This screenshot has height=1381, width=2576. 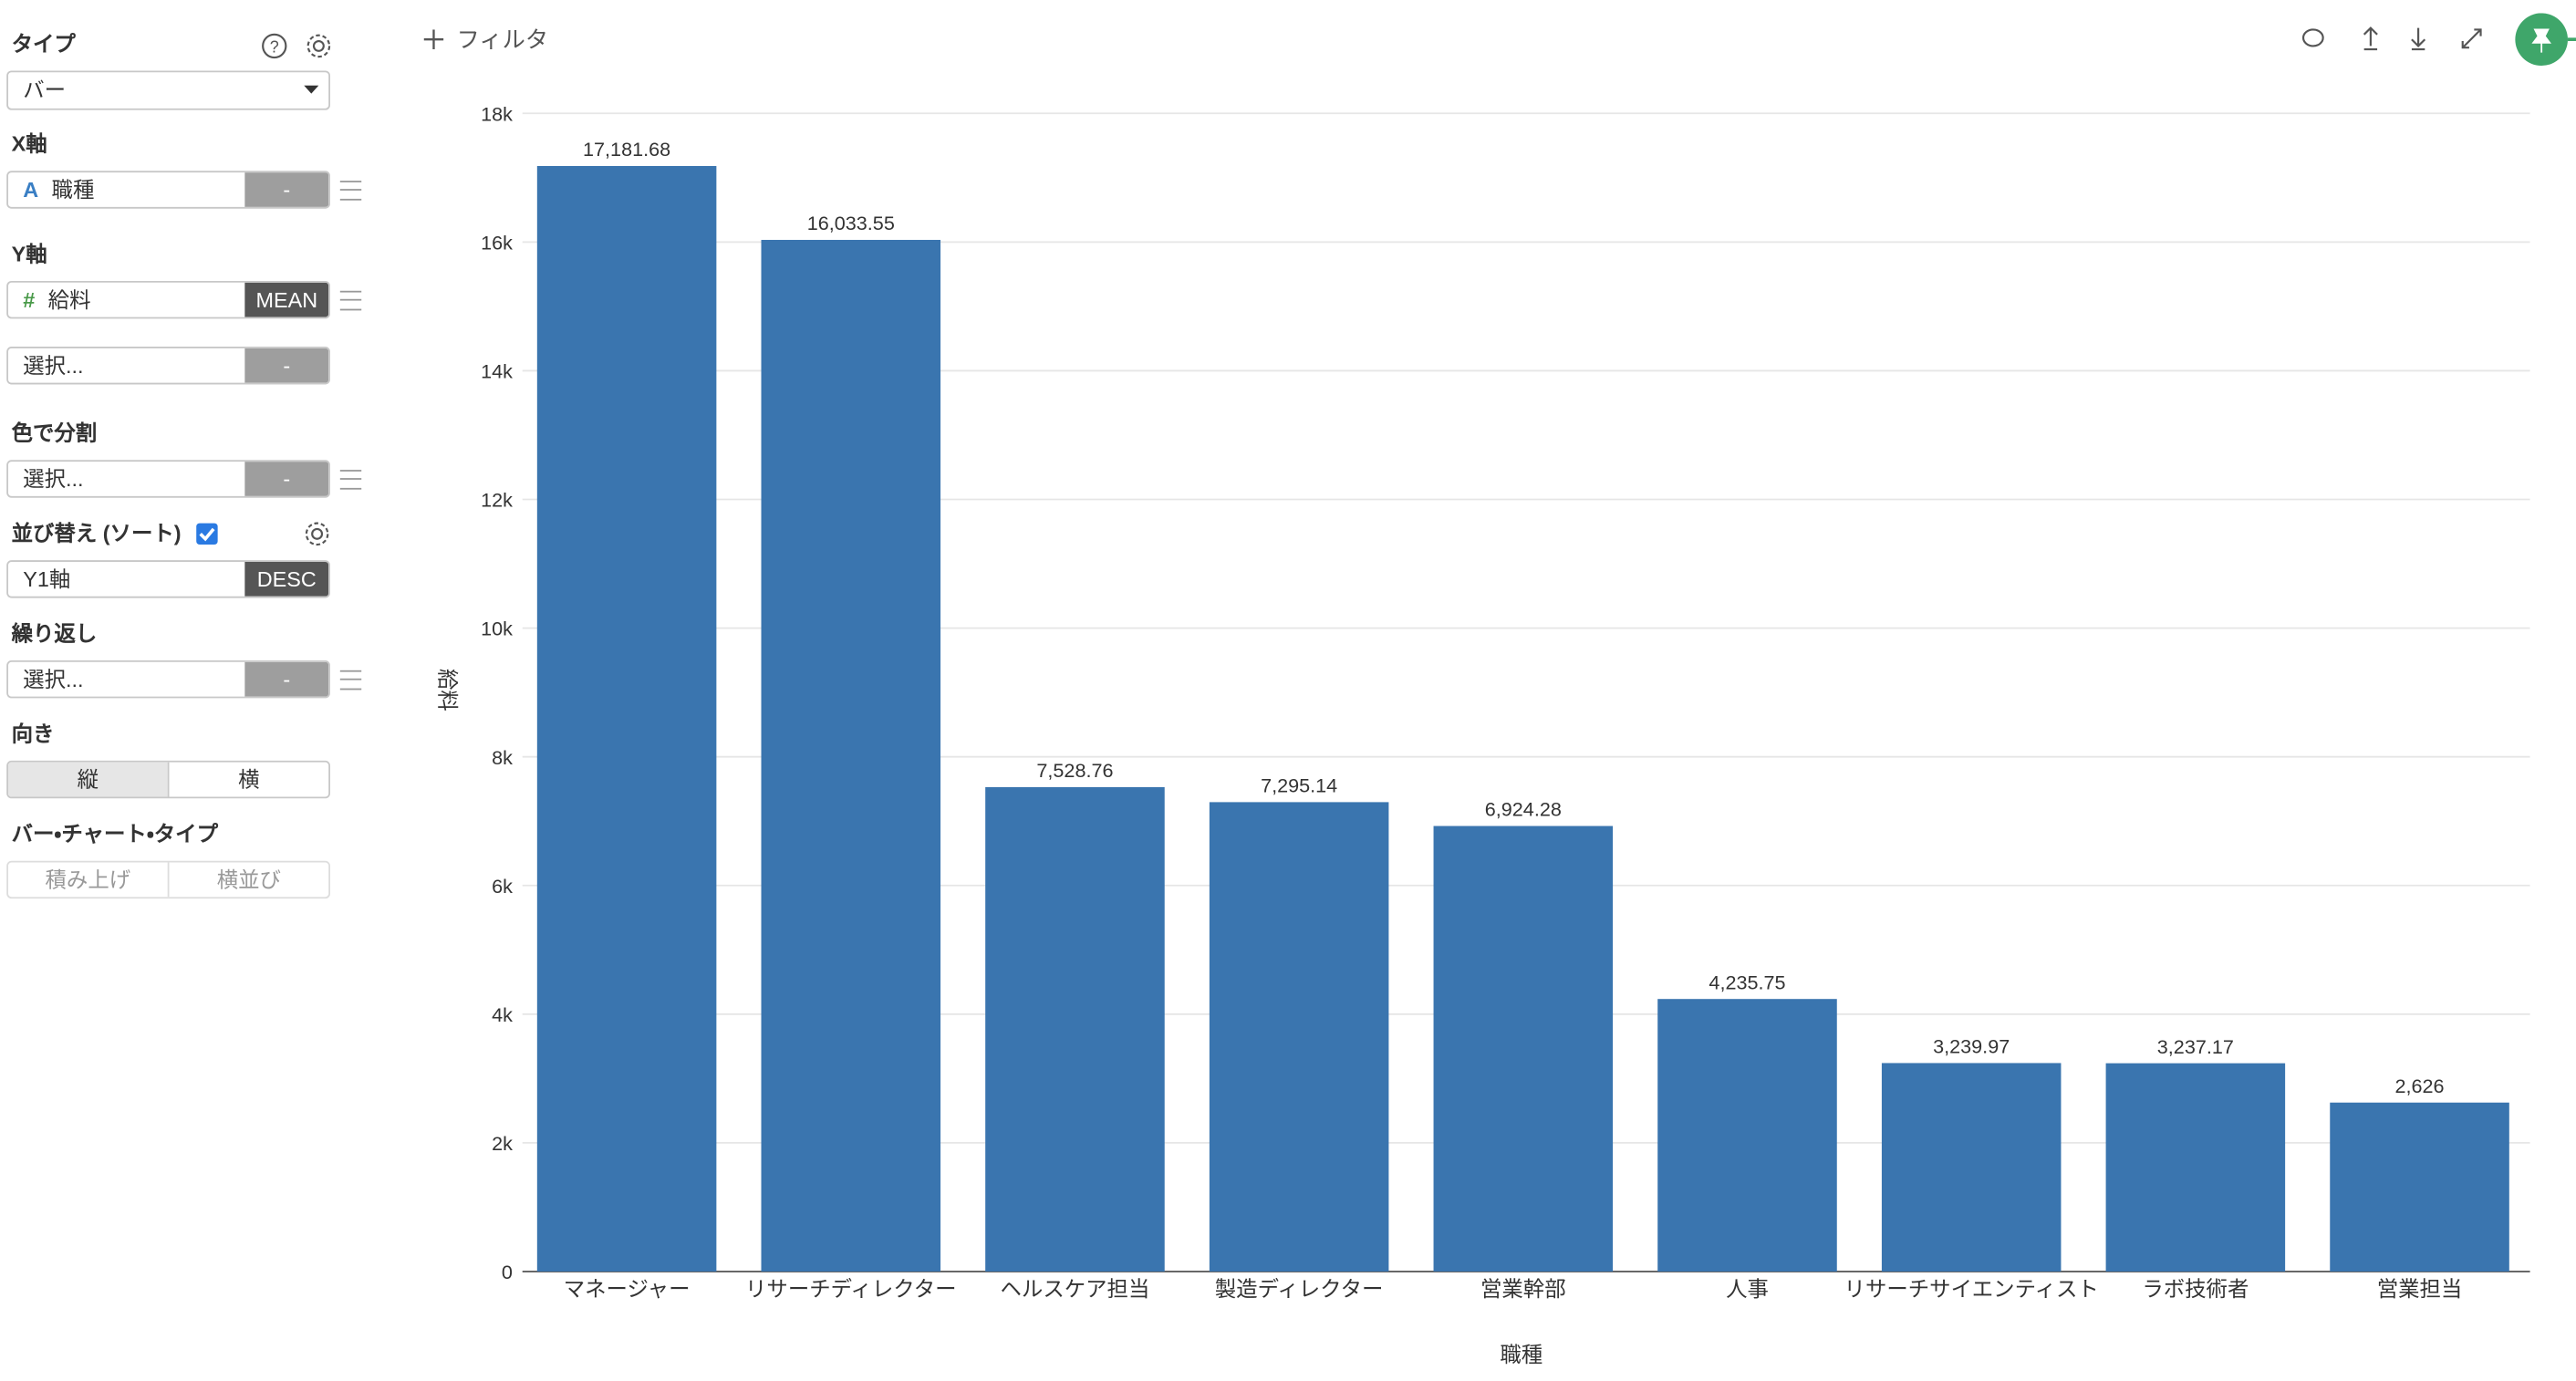 What do you see at coordinates (1521, 1354) in the screenshot?
I see `x-axis-title: 職種` at bounding box center [1521, 1354].